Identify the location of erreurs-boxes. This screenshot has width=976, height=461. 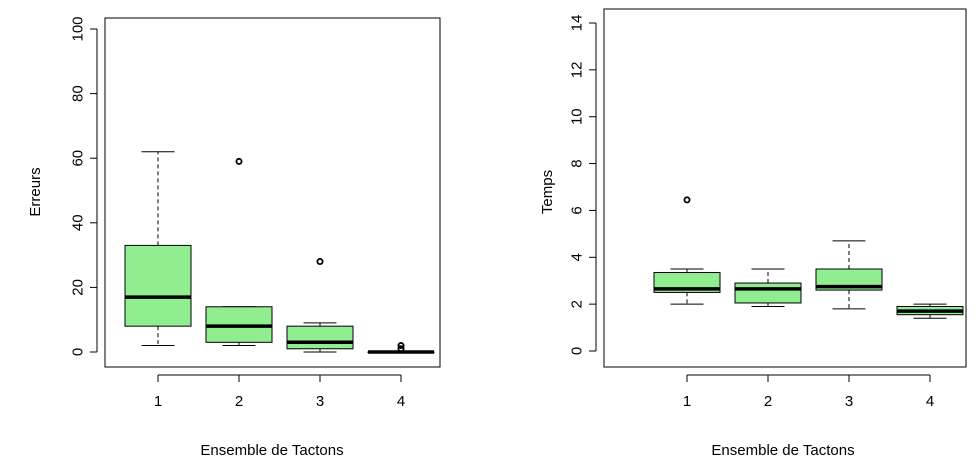
(279, 252).